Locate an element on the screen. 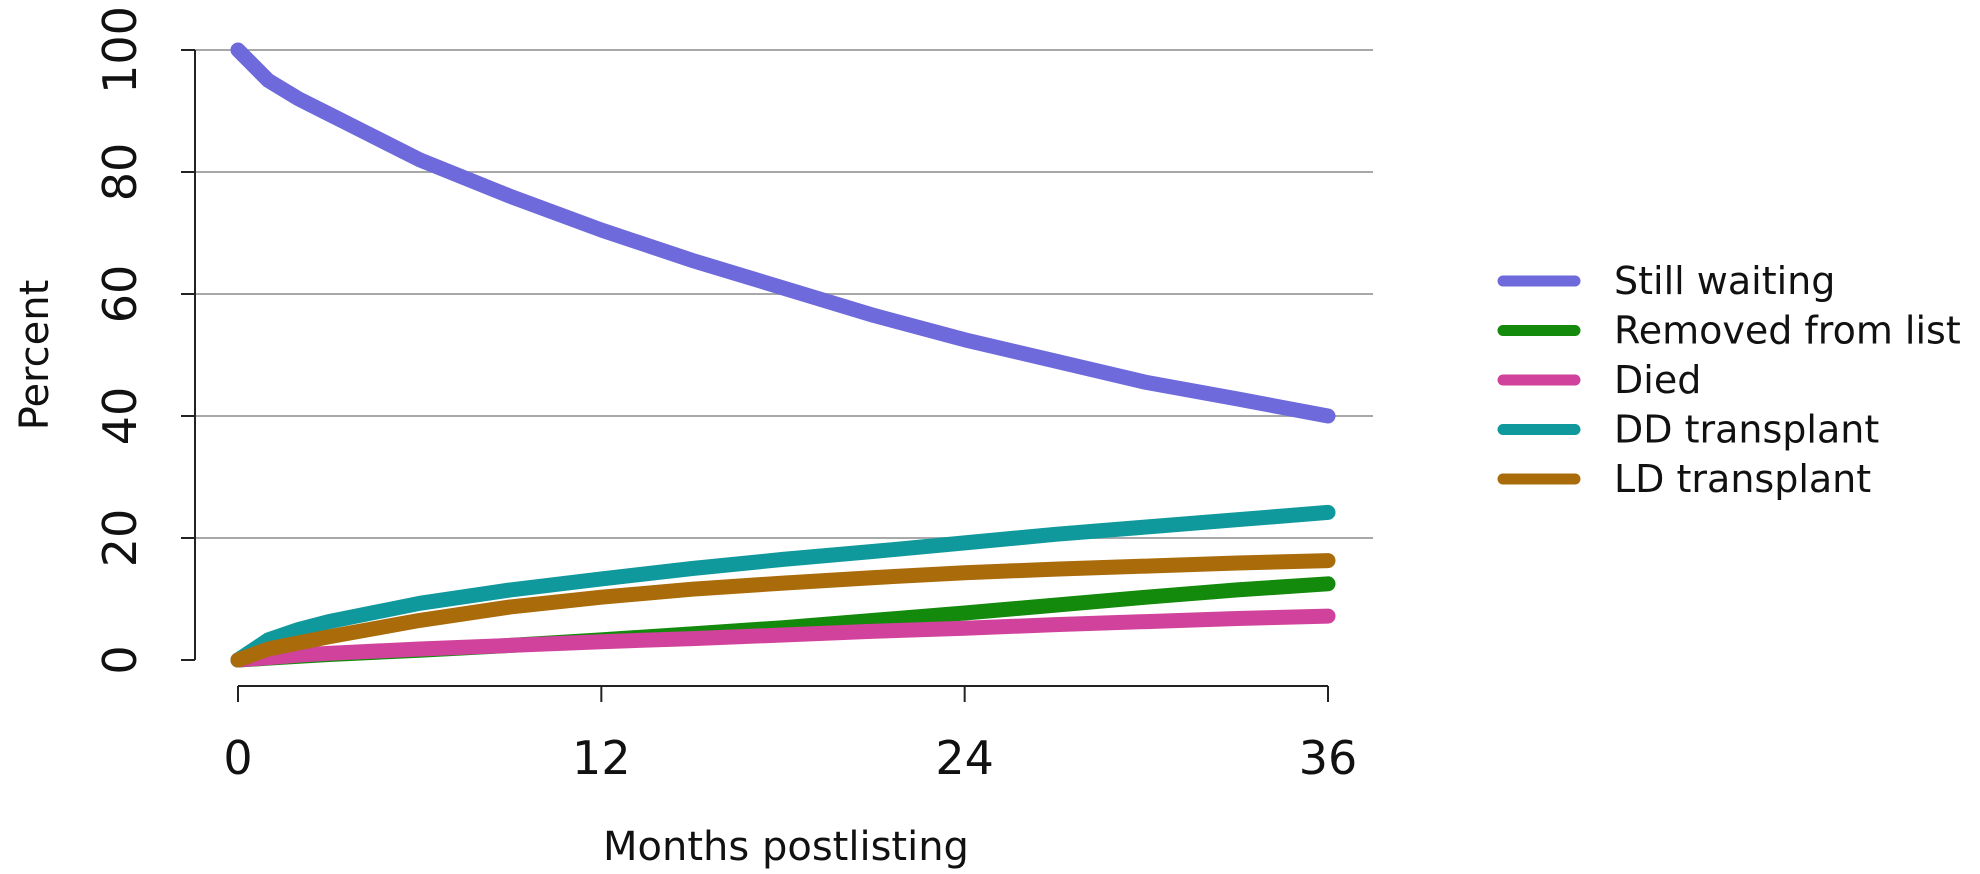 The width and height of the screenshot is (1980, 874). x-axis-title: Months postlisting is located at coordinates (786, 846).